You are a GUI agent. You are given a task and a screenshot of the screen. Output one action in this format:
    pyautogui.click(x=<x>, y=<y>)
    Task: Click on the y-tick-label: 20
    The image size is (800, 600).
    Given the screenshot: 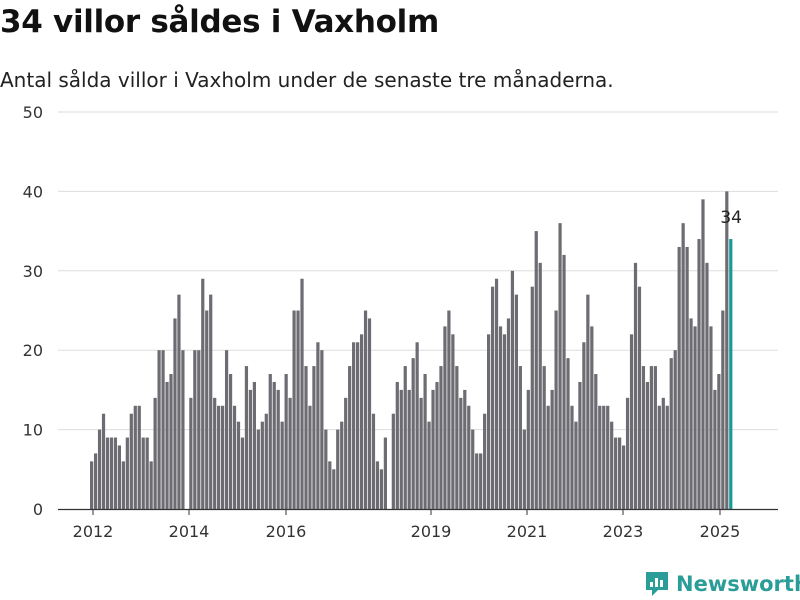 What is the action you would take?
    pyautogui.click(x=33, y=350)
    